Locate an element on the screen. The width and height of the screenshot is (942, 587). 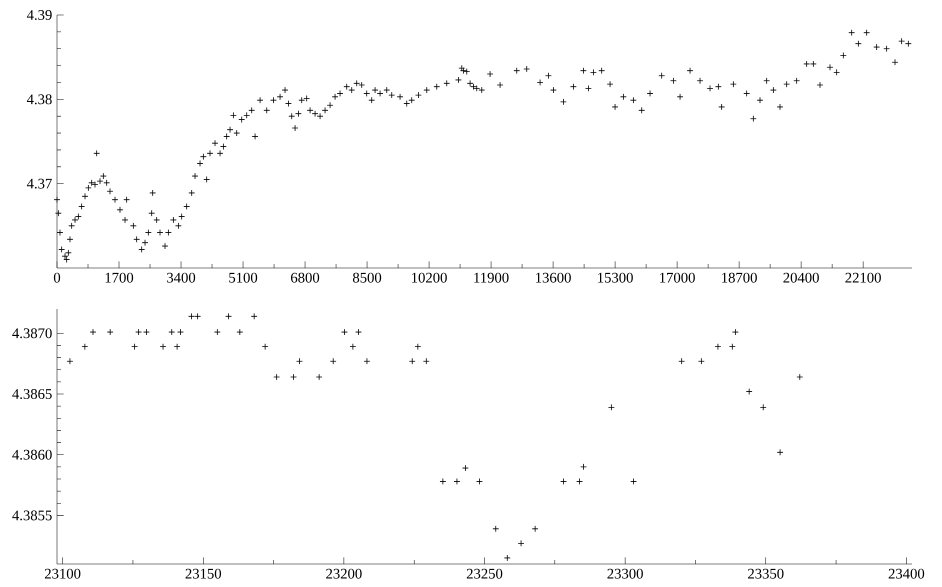
x-tick-label: 23350 is located at coordinates (766, 573).